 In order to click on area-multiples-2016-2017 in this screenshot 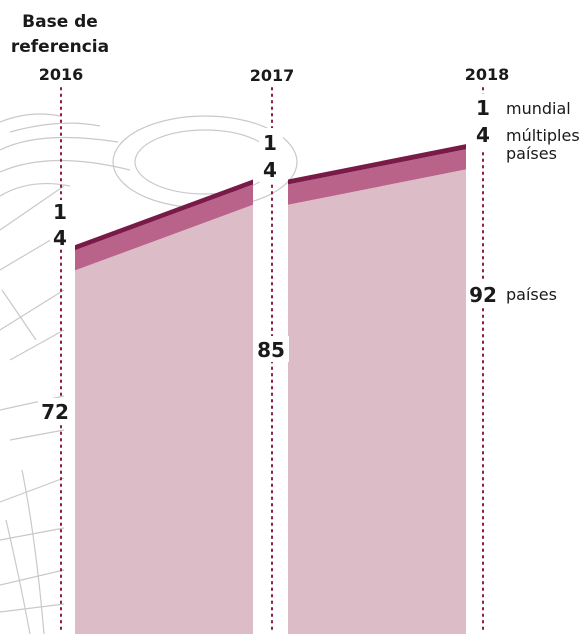, I will do `click(164, 227)`.